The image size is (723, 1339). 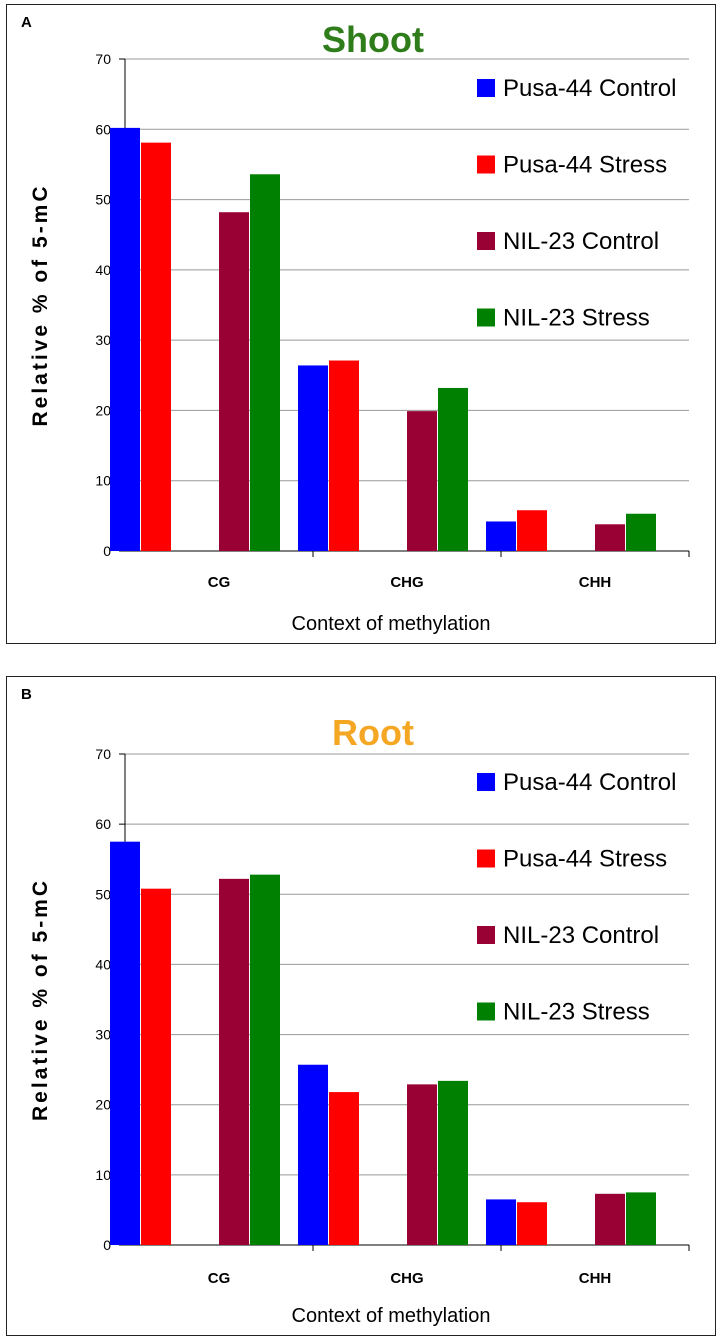 What do you see at coordinates (585, 859) in the screenshot?
I see `root-legend-label-1: Pusa-44 Stress` at bounding box center [585, 859].